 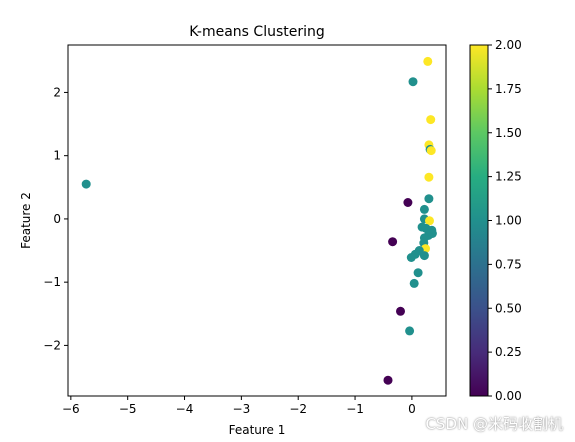 I want to click on colorbar-gradient, so click(x=479, y=220).